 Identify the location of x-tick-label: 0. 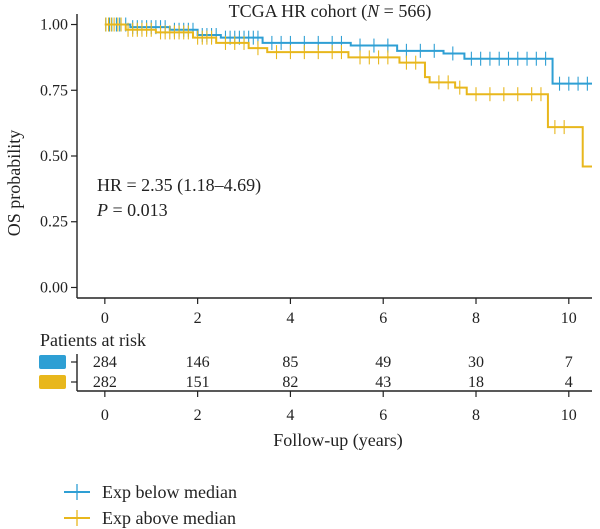
(105, 318).